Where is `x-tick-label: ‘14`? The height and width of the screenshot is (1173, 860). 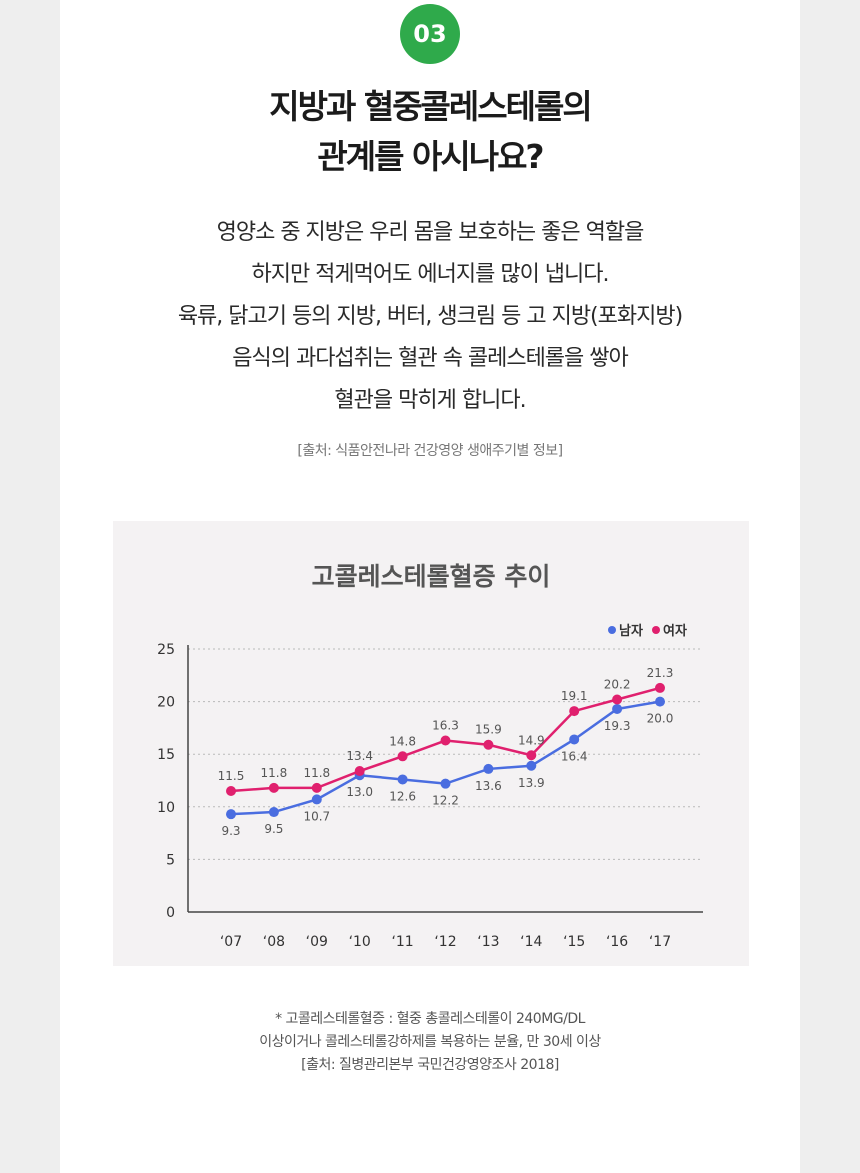
x-tick-label: ‘14 is located at coordinates (531, 942).